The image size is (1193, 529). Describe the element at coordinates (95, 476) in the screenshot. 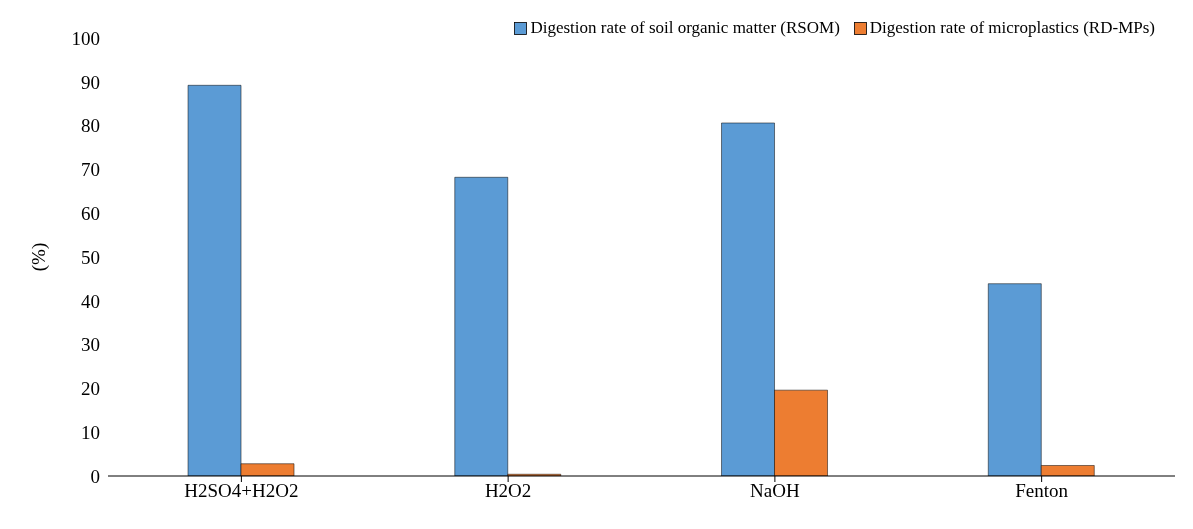

I see `y-tick-label: 0` at that location.